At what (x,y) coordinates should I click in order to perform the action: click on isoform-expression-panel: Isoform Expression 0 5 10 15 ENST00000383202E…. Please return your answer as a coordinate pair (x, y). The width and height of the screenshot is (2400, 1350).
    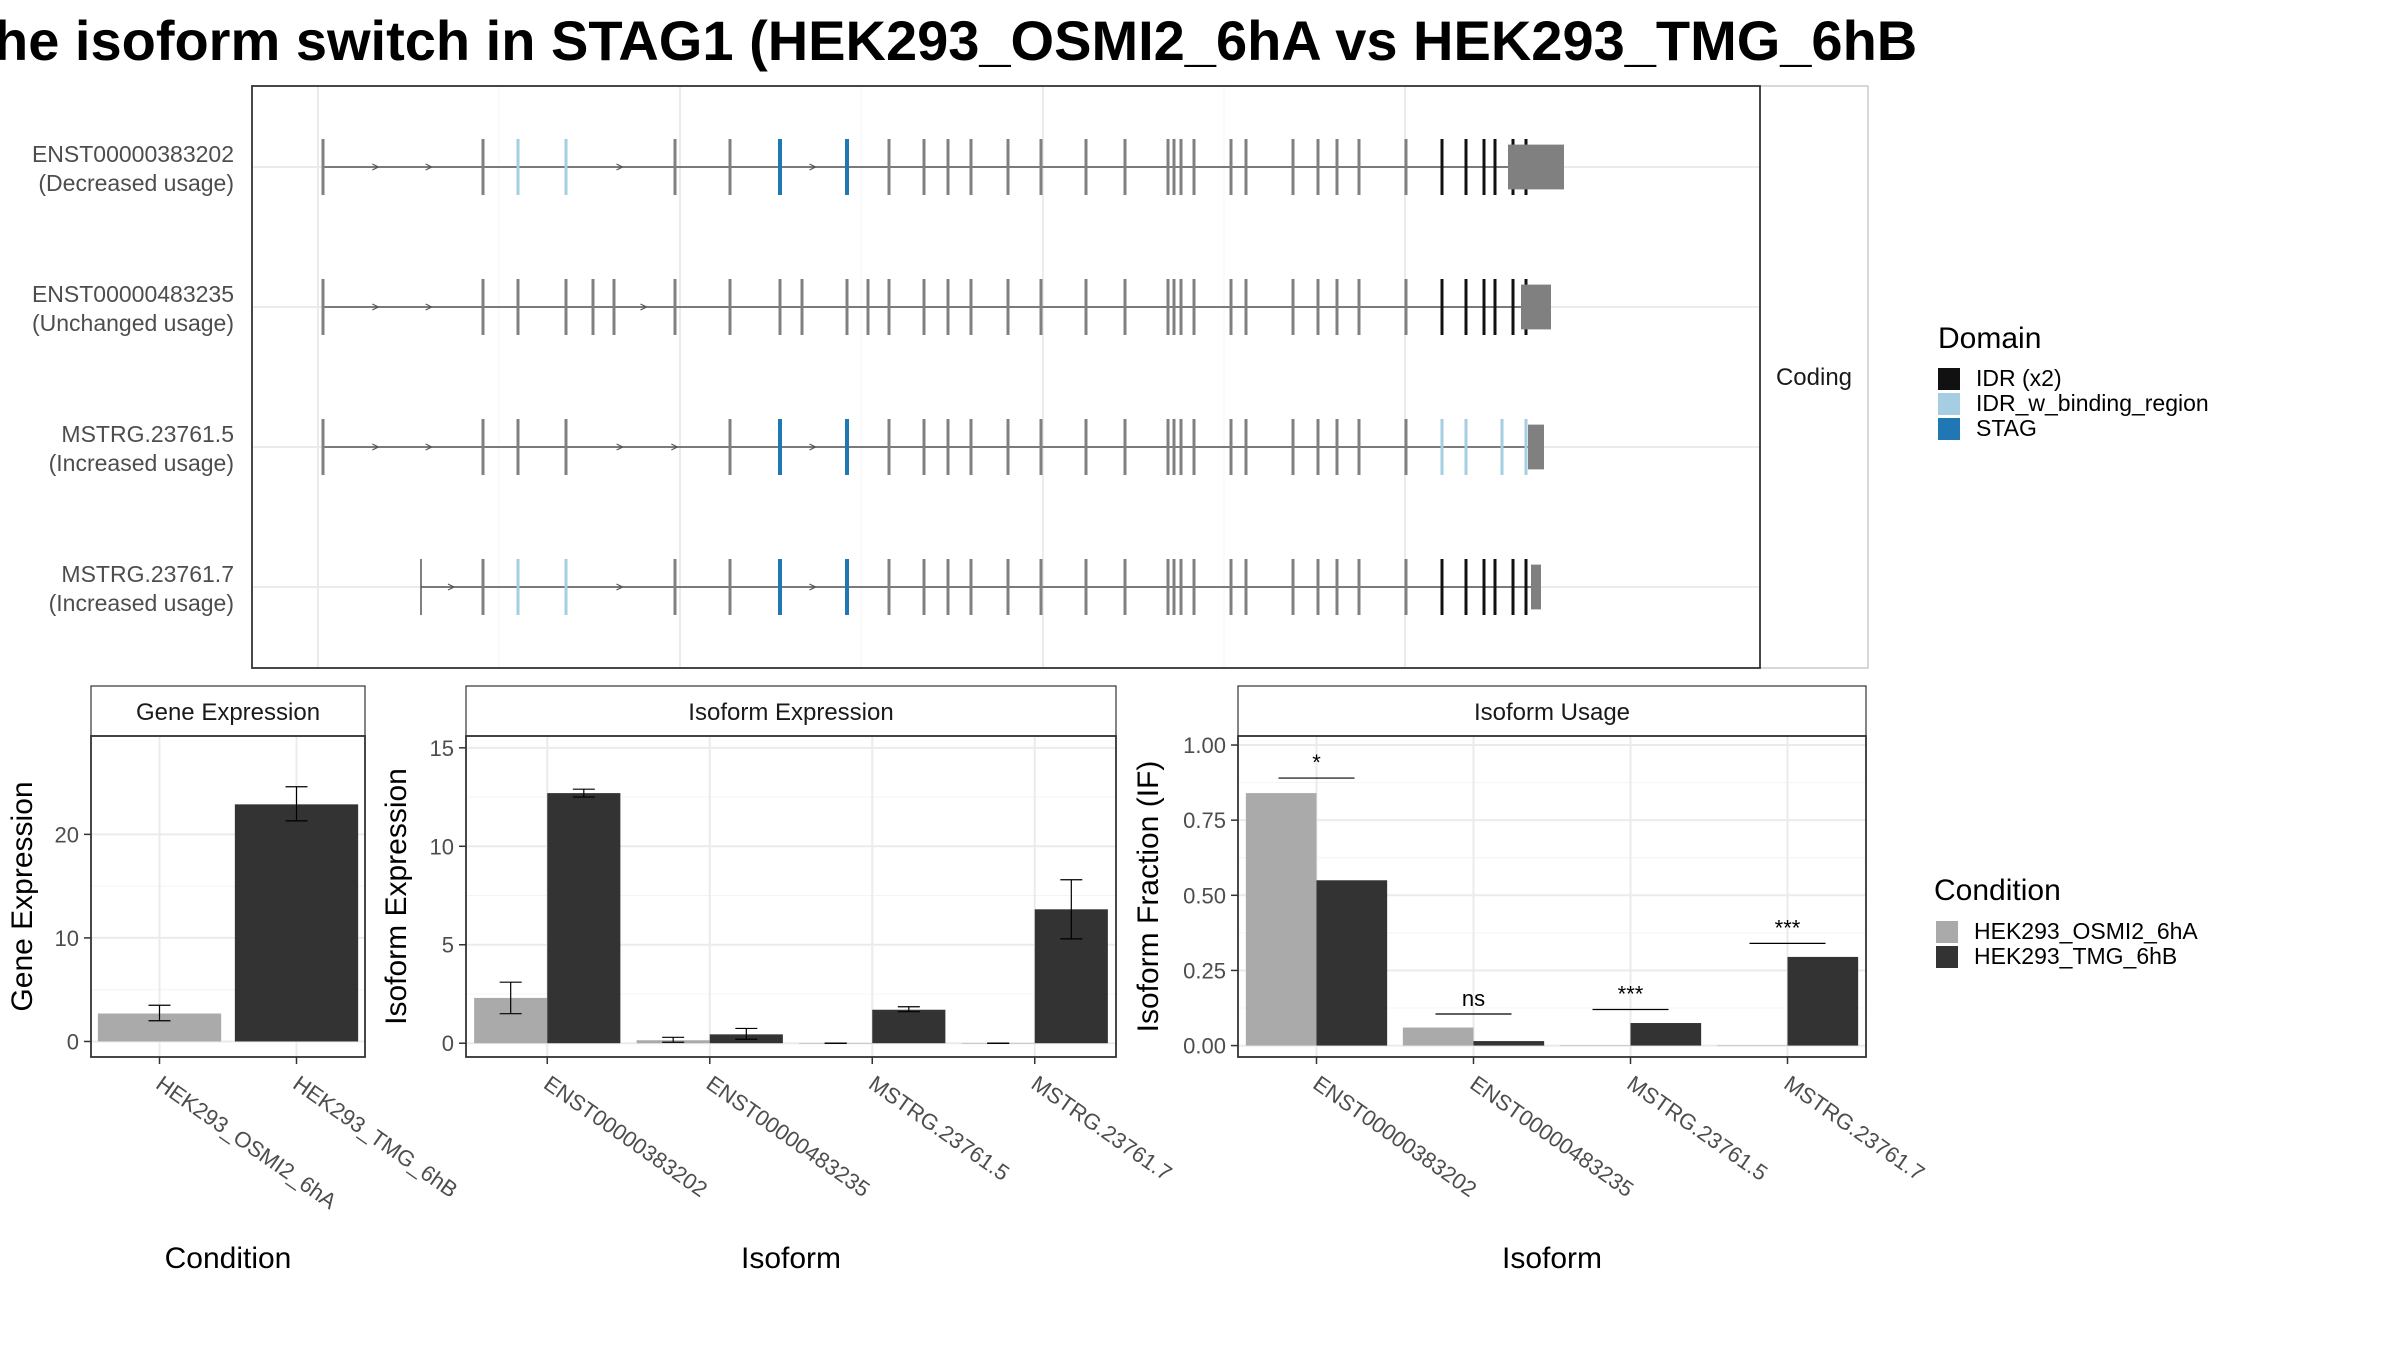
    Looking at the image, I should click on (778, 980).